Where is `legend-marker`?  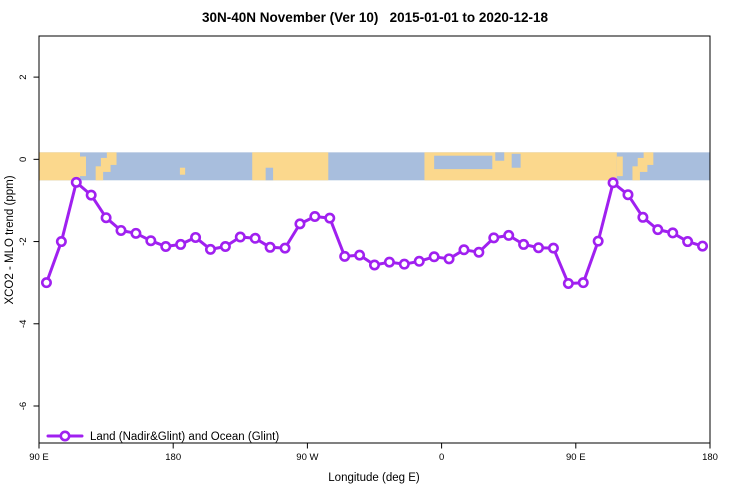
legend-marker is located at coordinates (65, 436).